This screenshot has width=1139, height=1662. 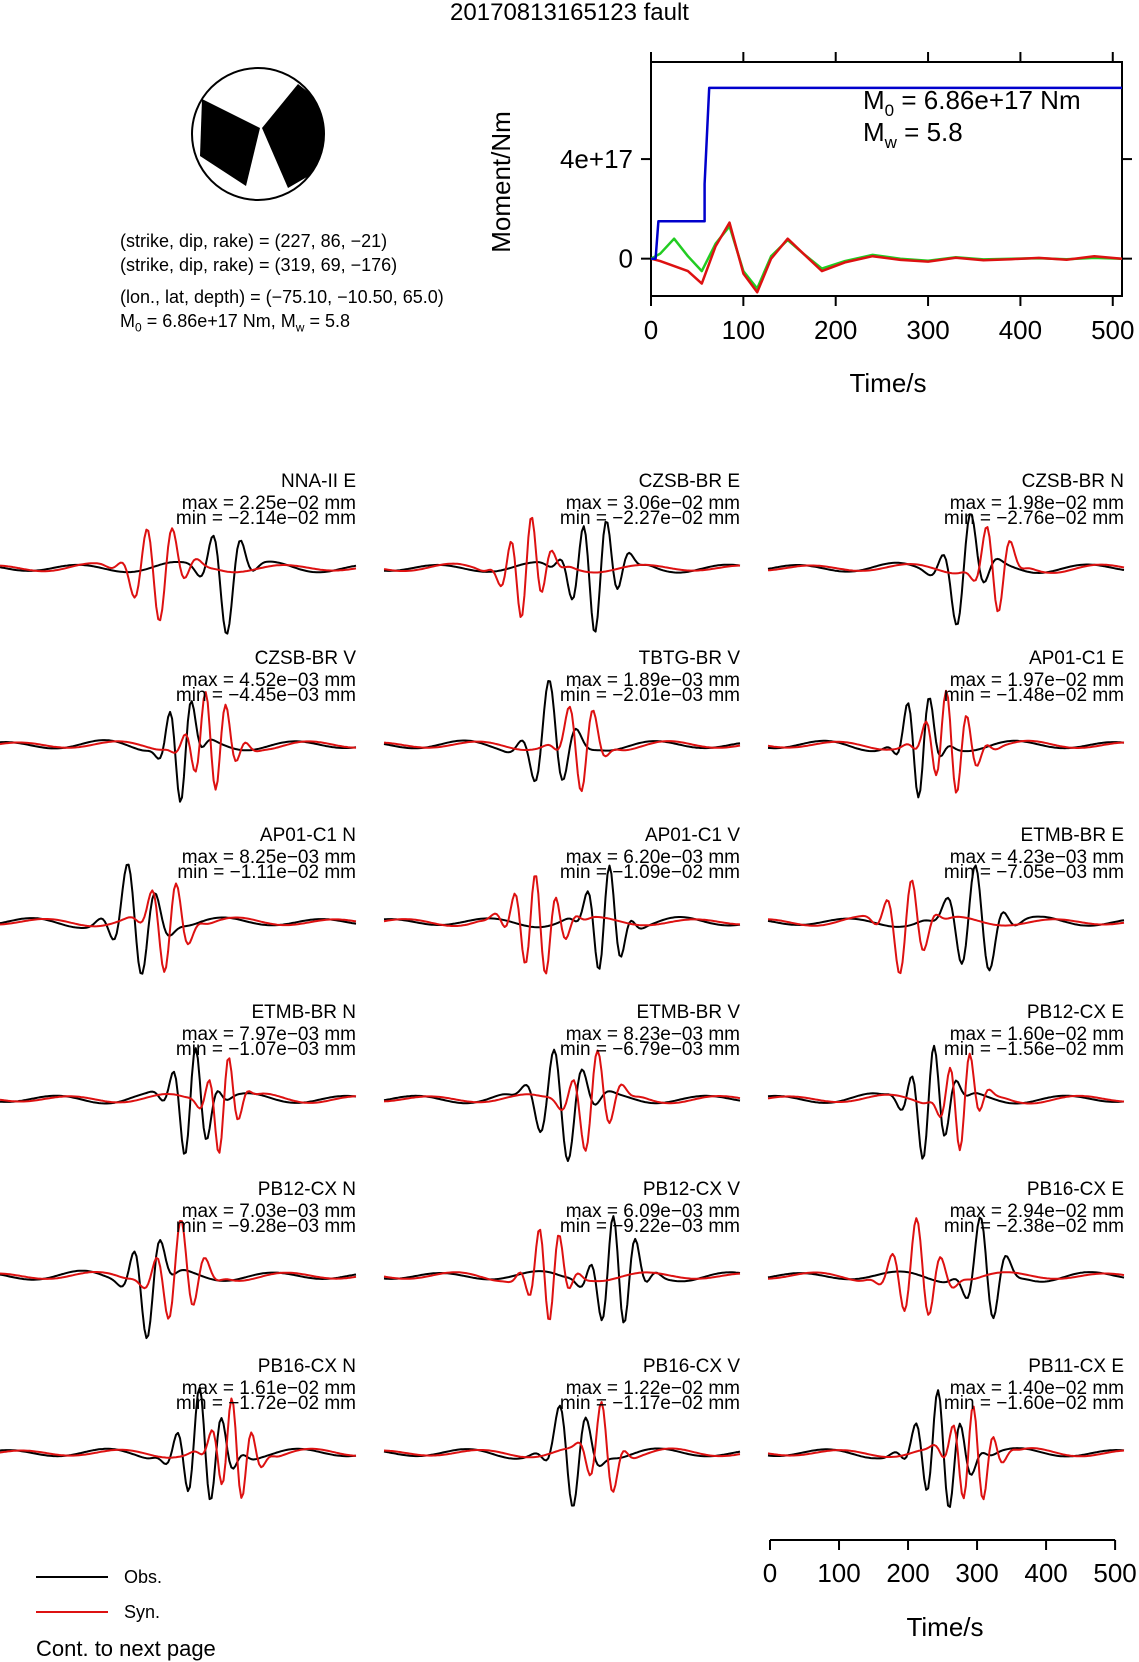 I want to click on trace-time-tick-label: 400, so click(x=1045, y=1573).